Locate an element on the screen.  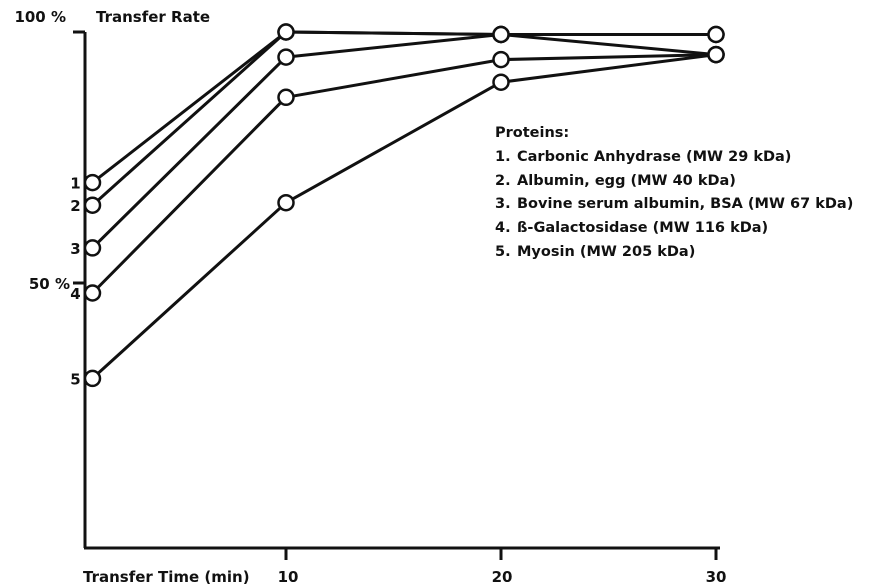
legend-item-2: 2. Albumin, egg (MW 40 kDa) is located at coordinates (674, 182).